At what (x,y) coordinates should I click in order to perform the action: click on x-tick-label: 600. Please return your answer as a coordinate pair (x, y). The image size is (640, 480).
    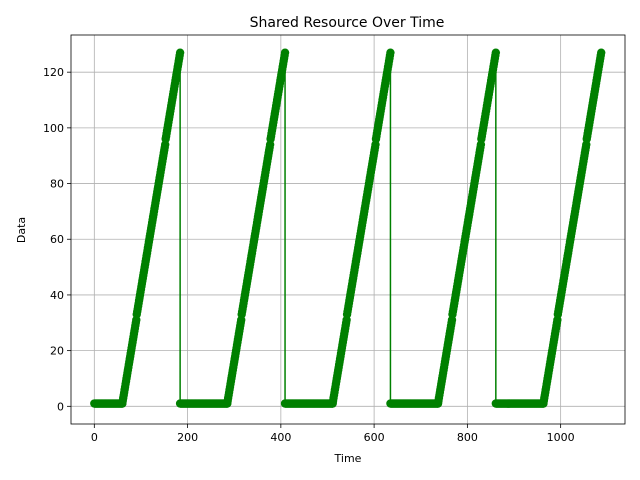
    Looking at the image, I should click on (374, 437).